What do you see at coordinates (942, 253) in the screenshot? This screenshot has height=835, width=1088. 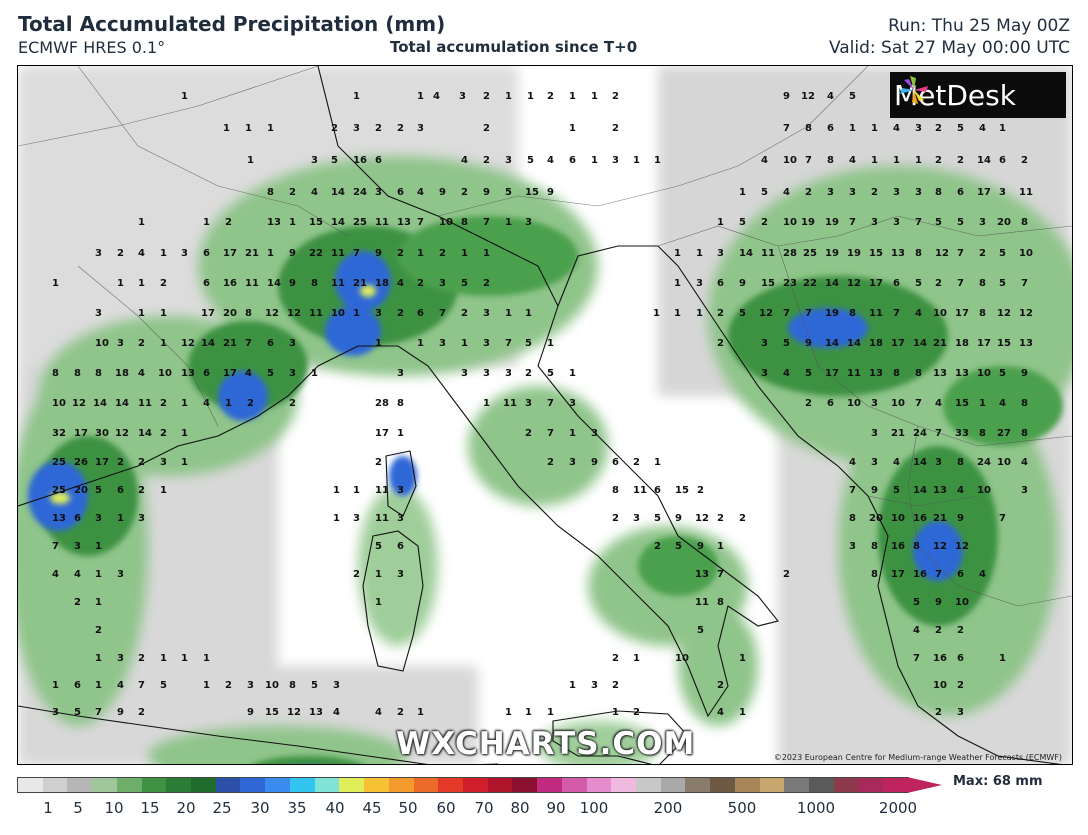 I see `precip-value-label: 12` at bounding box center [942, 253].